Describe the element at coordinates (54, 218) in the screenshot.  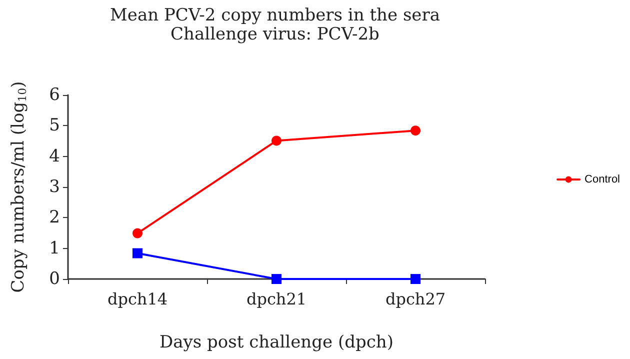
I see `y-tick-label: 2` at that location.